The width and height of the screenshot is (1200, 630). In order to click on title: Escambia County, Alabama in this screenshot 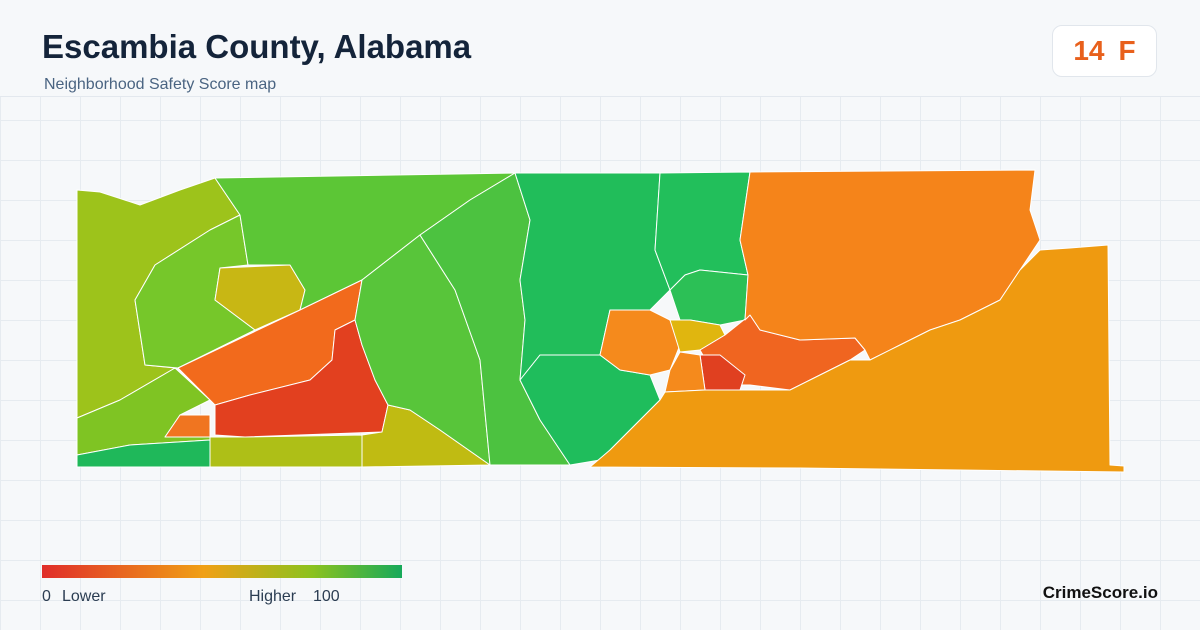, I will do `click(257, 46)`.